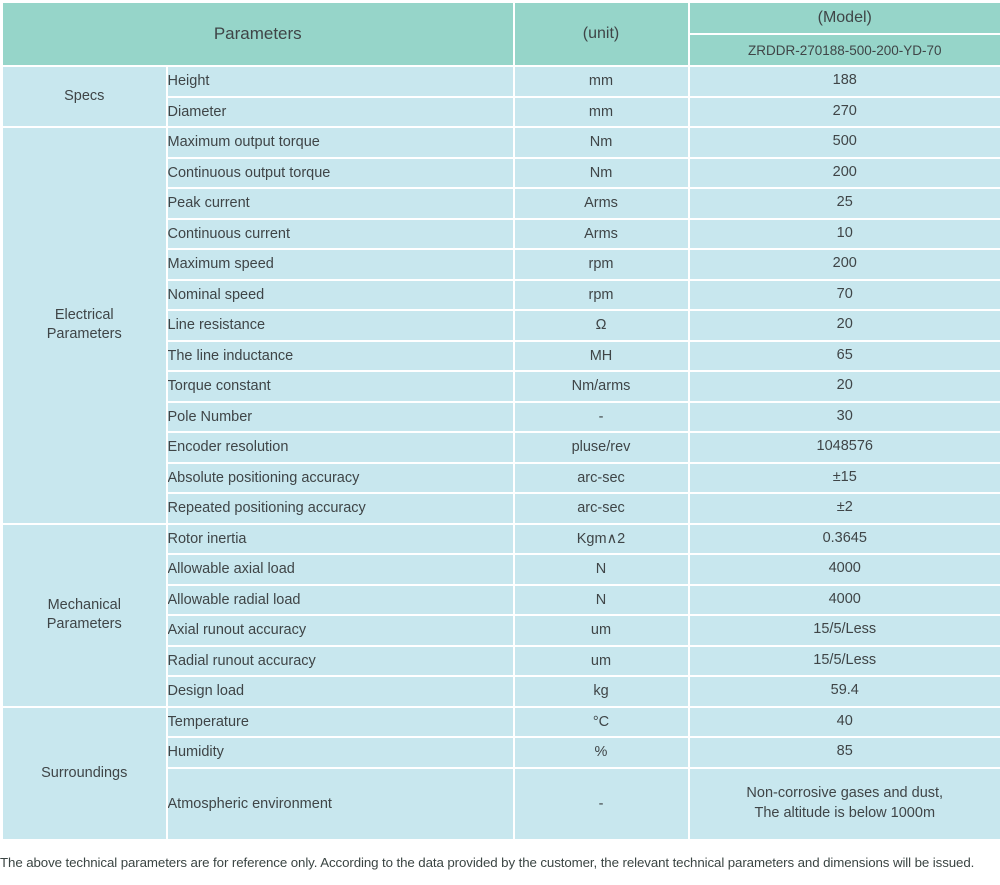  I want to click on param-name: Encoder resolution, so click(340, 447).